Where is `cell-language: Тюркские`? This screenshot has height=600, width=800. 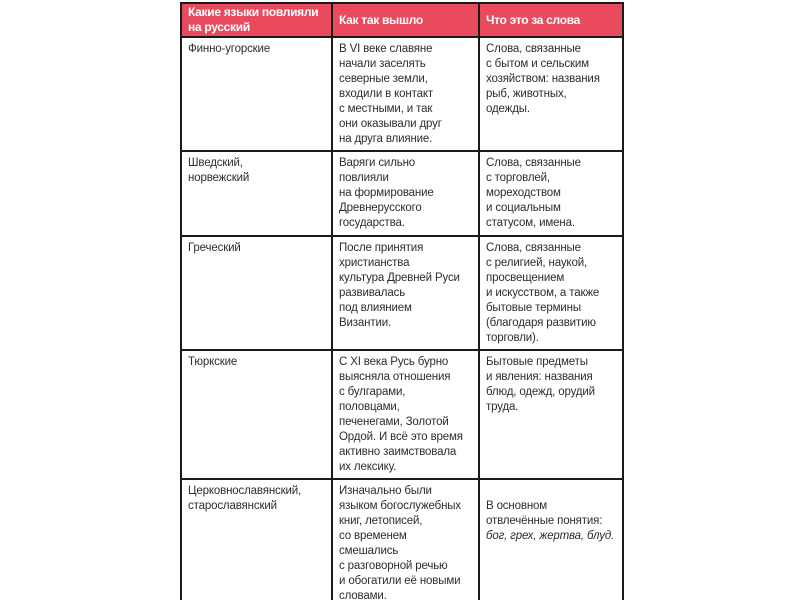
cell-language: Тюркские is located at coordinates (256, 414).